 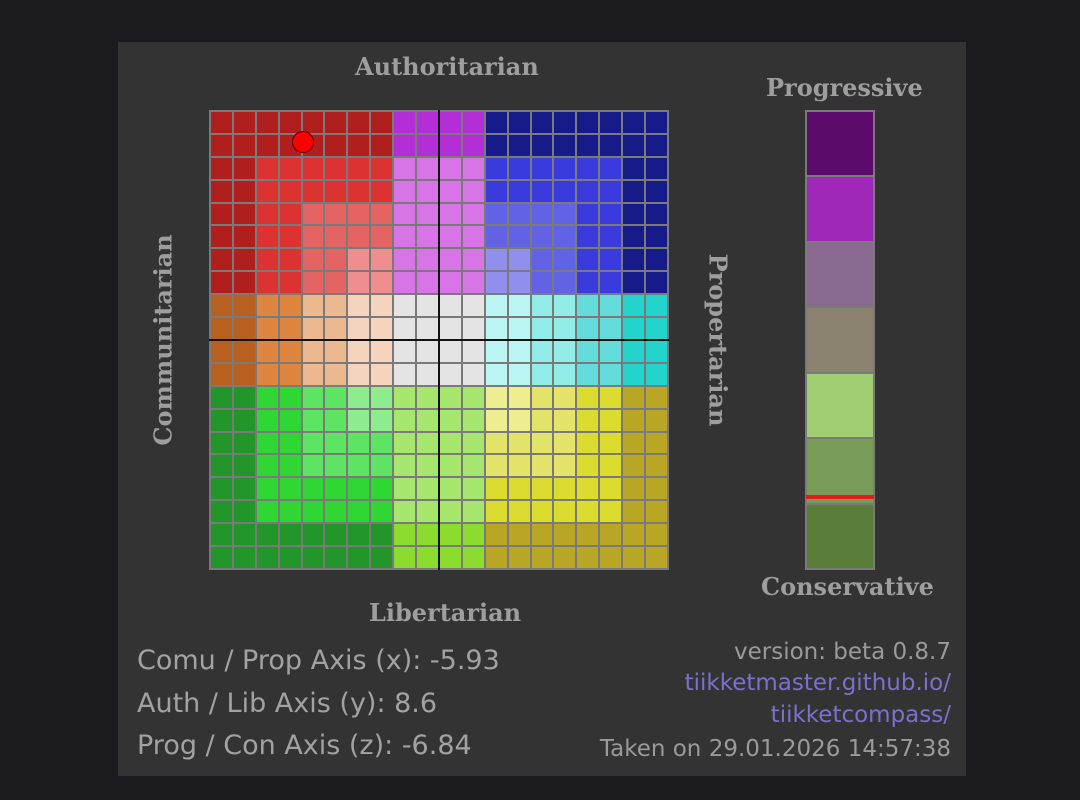 What do you see at coordinates (840, 497) in the screenshot?
I see `z-position-marker` at bounding box center [840, 497].